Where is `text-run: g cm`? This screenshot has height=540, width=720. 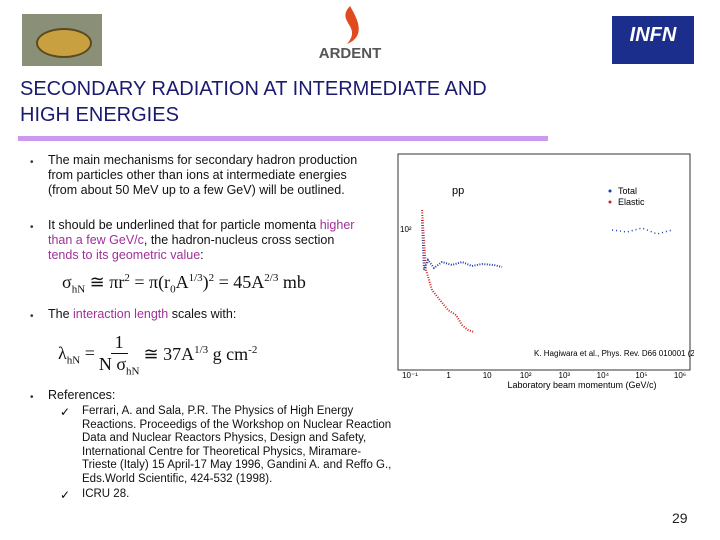 text-run: g cm is located at coordinates (228, 354).